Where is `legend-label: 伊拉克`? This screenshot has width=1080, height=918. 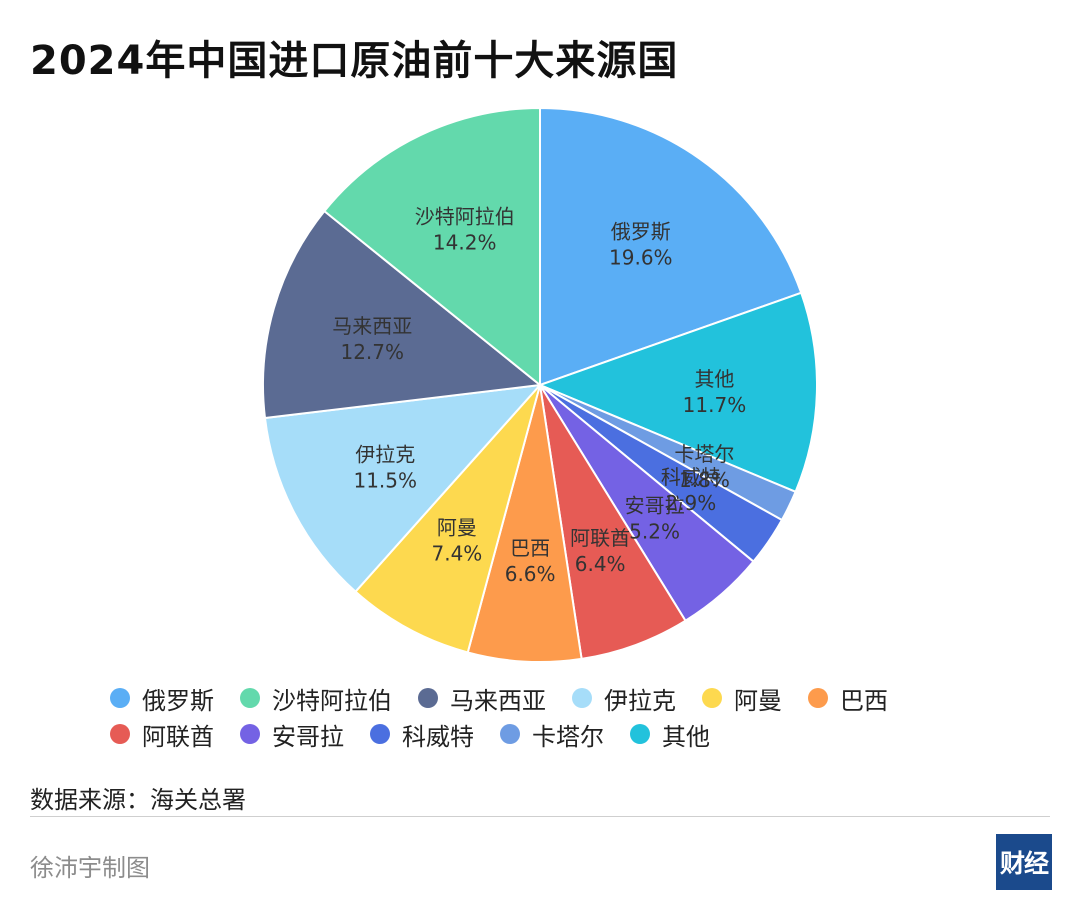
legend-label: 伊拉克 is located at coordinates (640, 700).